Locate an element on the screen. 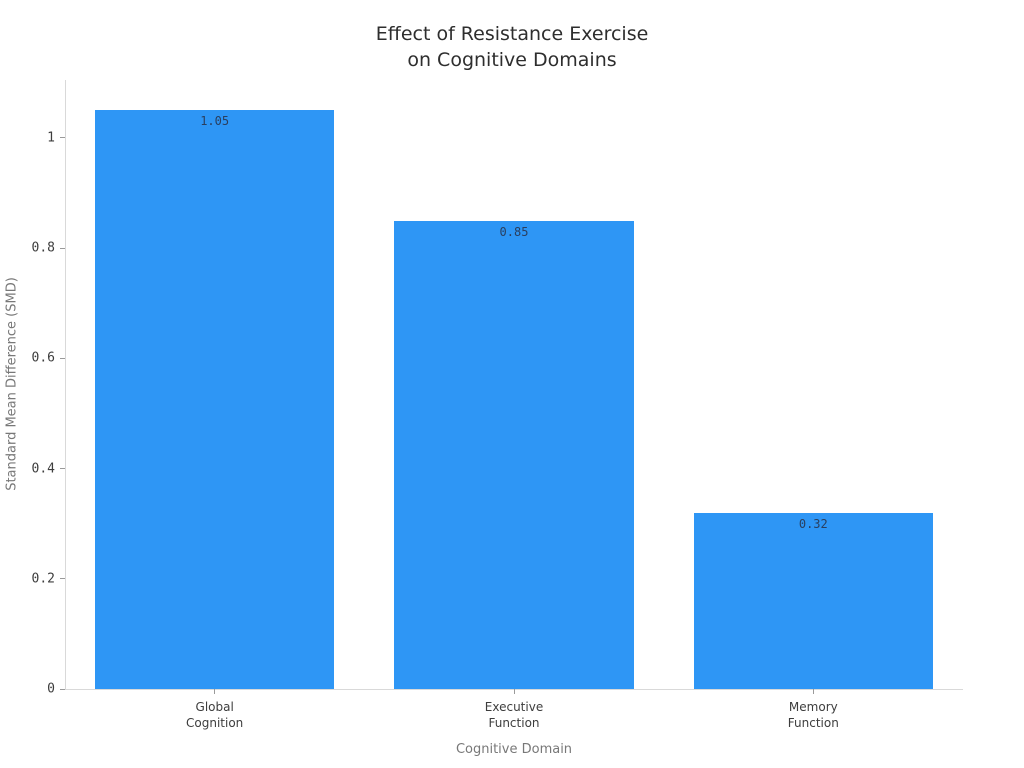 The height and width of the screenshot is (768, 1024). y-tick-label-1: 1 is located at coordinates (51, 138).